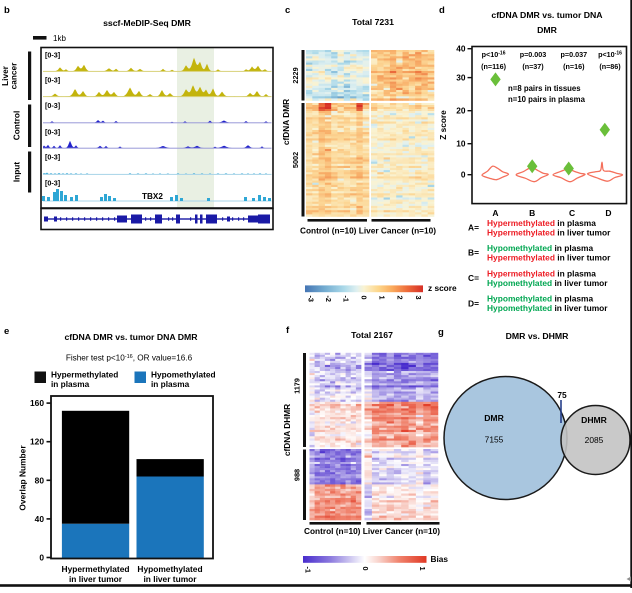 The height and width of the screenshot is (593, 632). I want to click on svg-text: 10, so click(461, 144).